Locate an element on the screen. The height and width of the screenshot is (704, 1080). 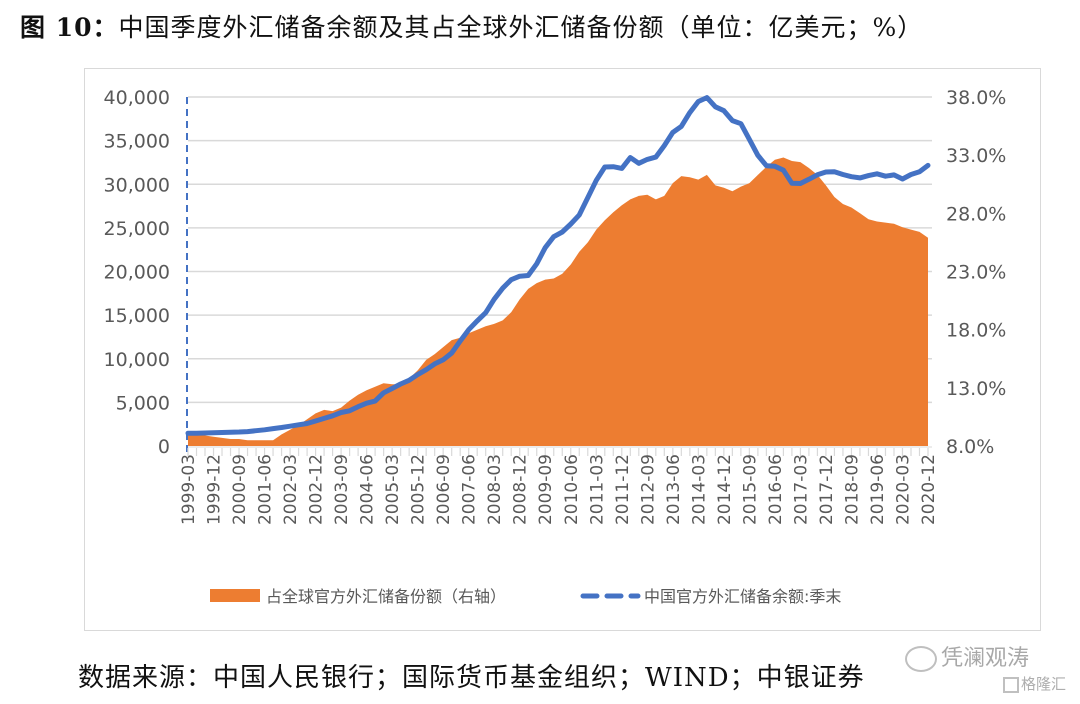
wechat-watermark-text: 凭澜观涛 is located at coordinates (985, 658).